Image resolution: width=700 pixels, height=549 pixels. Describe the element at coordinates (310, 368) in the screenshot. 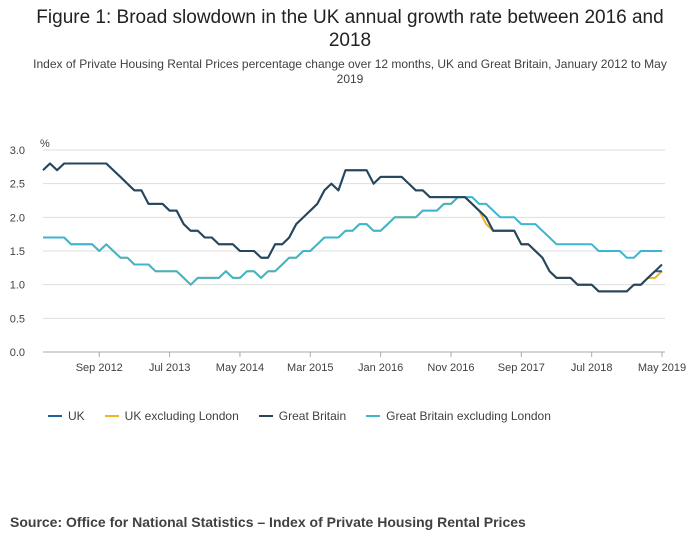

I see `x-tick-label: Mar 2015` at that location.